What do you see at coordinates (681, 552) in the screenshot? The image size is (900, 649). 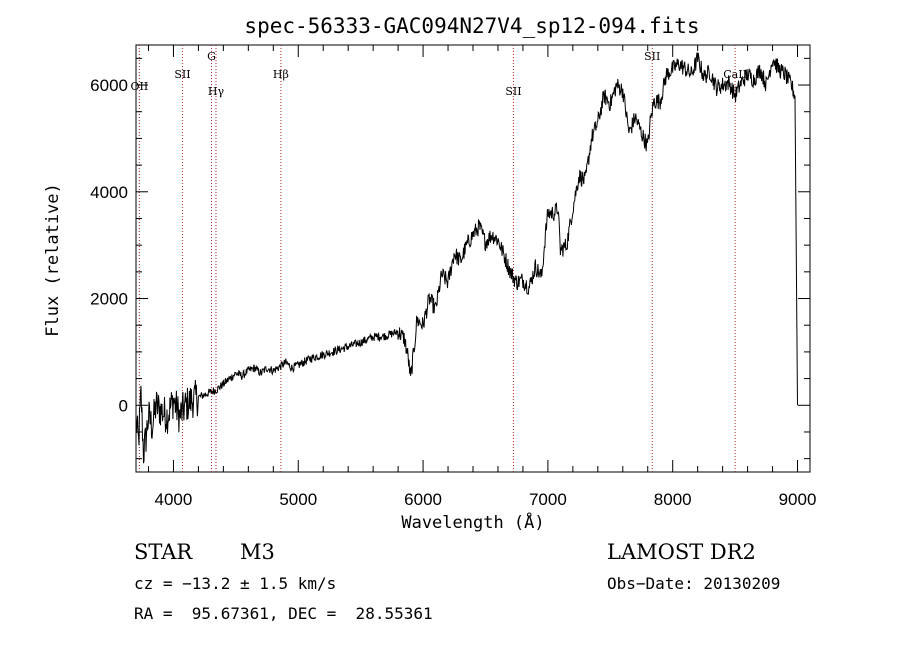 I see `survey-name: LAMOST DR2` at bounding box center [681, 552].